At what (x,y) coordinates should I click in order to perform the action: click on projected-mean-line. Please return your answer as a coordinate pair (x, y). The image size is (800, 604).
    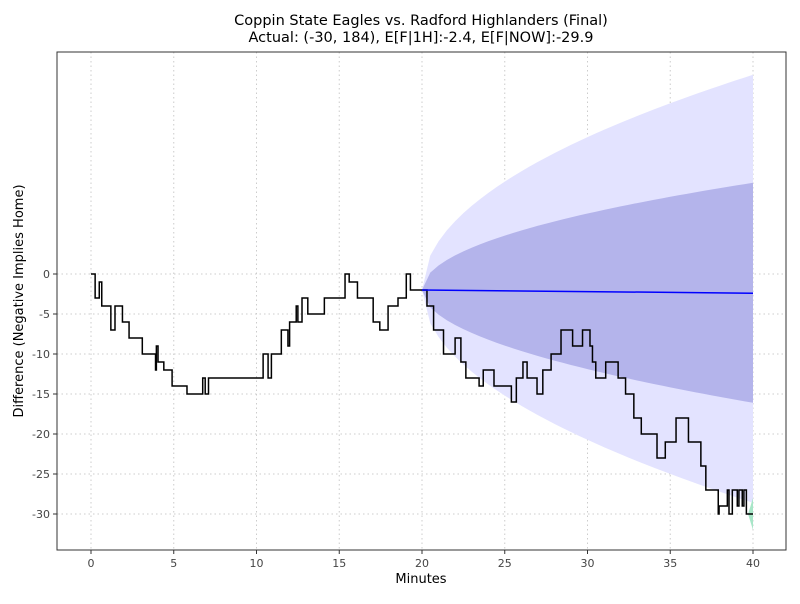
    Looking at the image, I should click on (587, 291).